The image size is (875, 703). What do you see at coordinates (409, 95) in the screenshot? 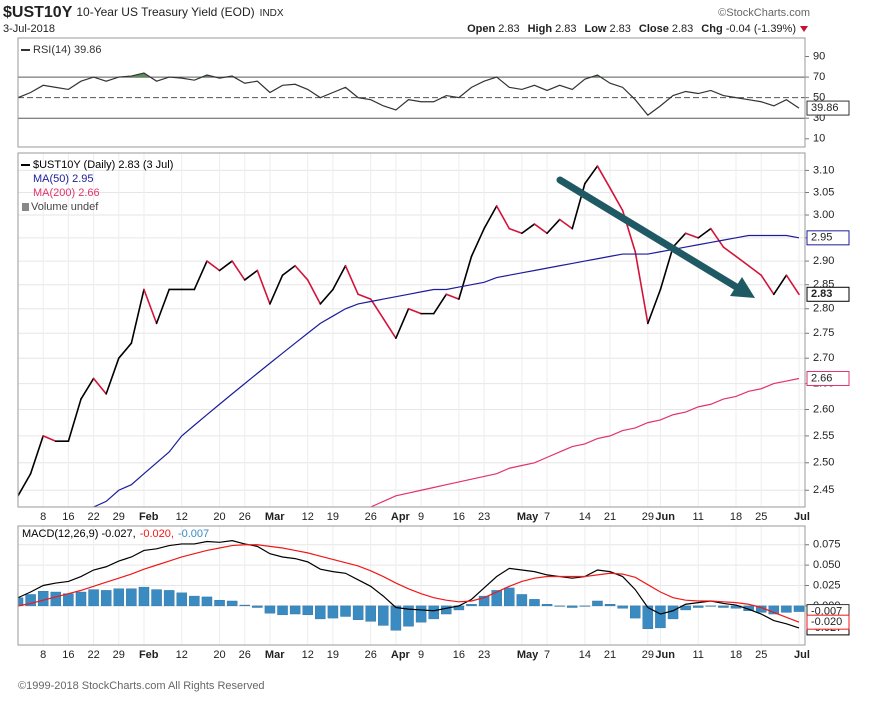
I see `plot-area` at bounding box center [409, 95].